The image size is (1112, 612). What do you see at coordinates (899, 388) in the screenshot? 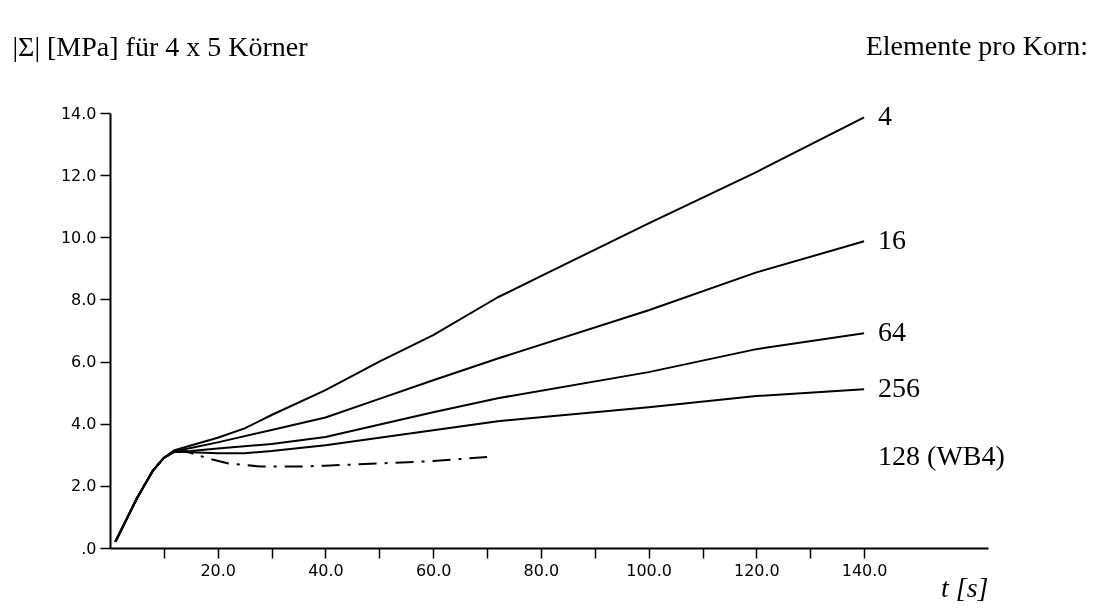
I see `series-label: 256` at bounding box center [899, 388].